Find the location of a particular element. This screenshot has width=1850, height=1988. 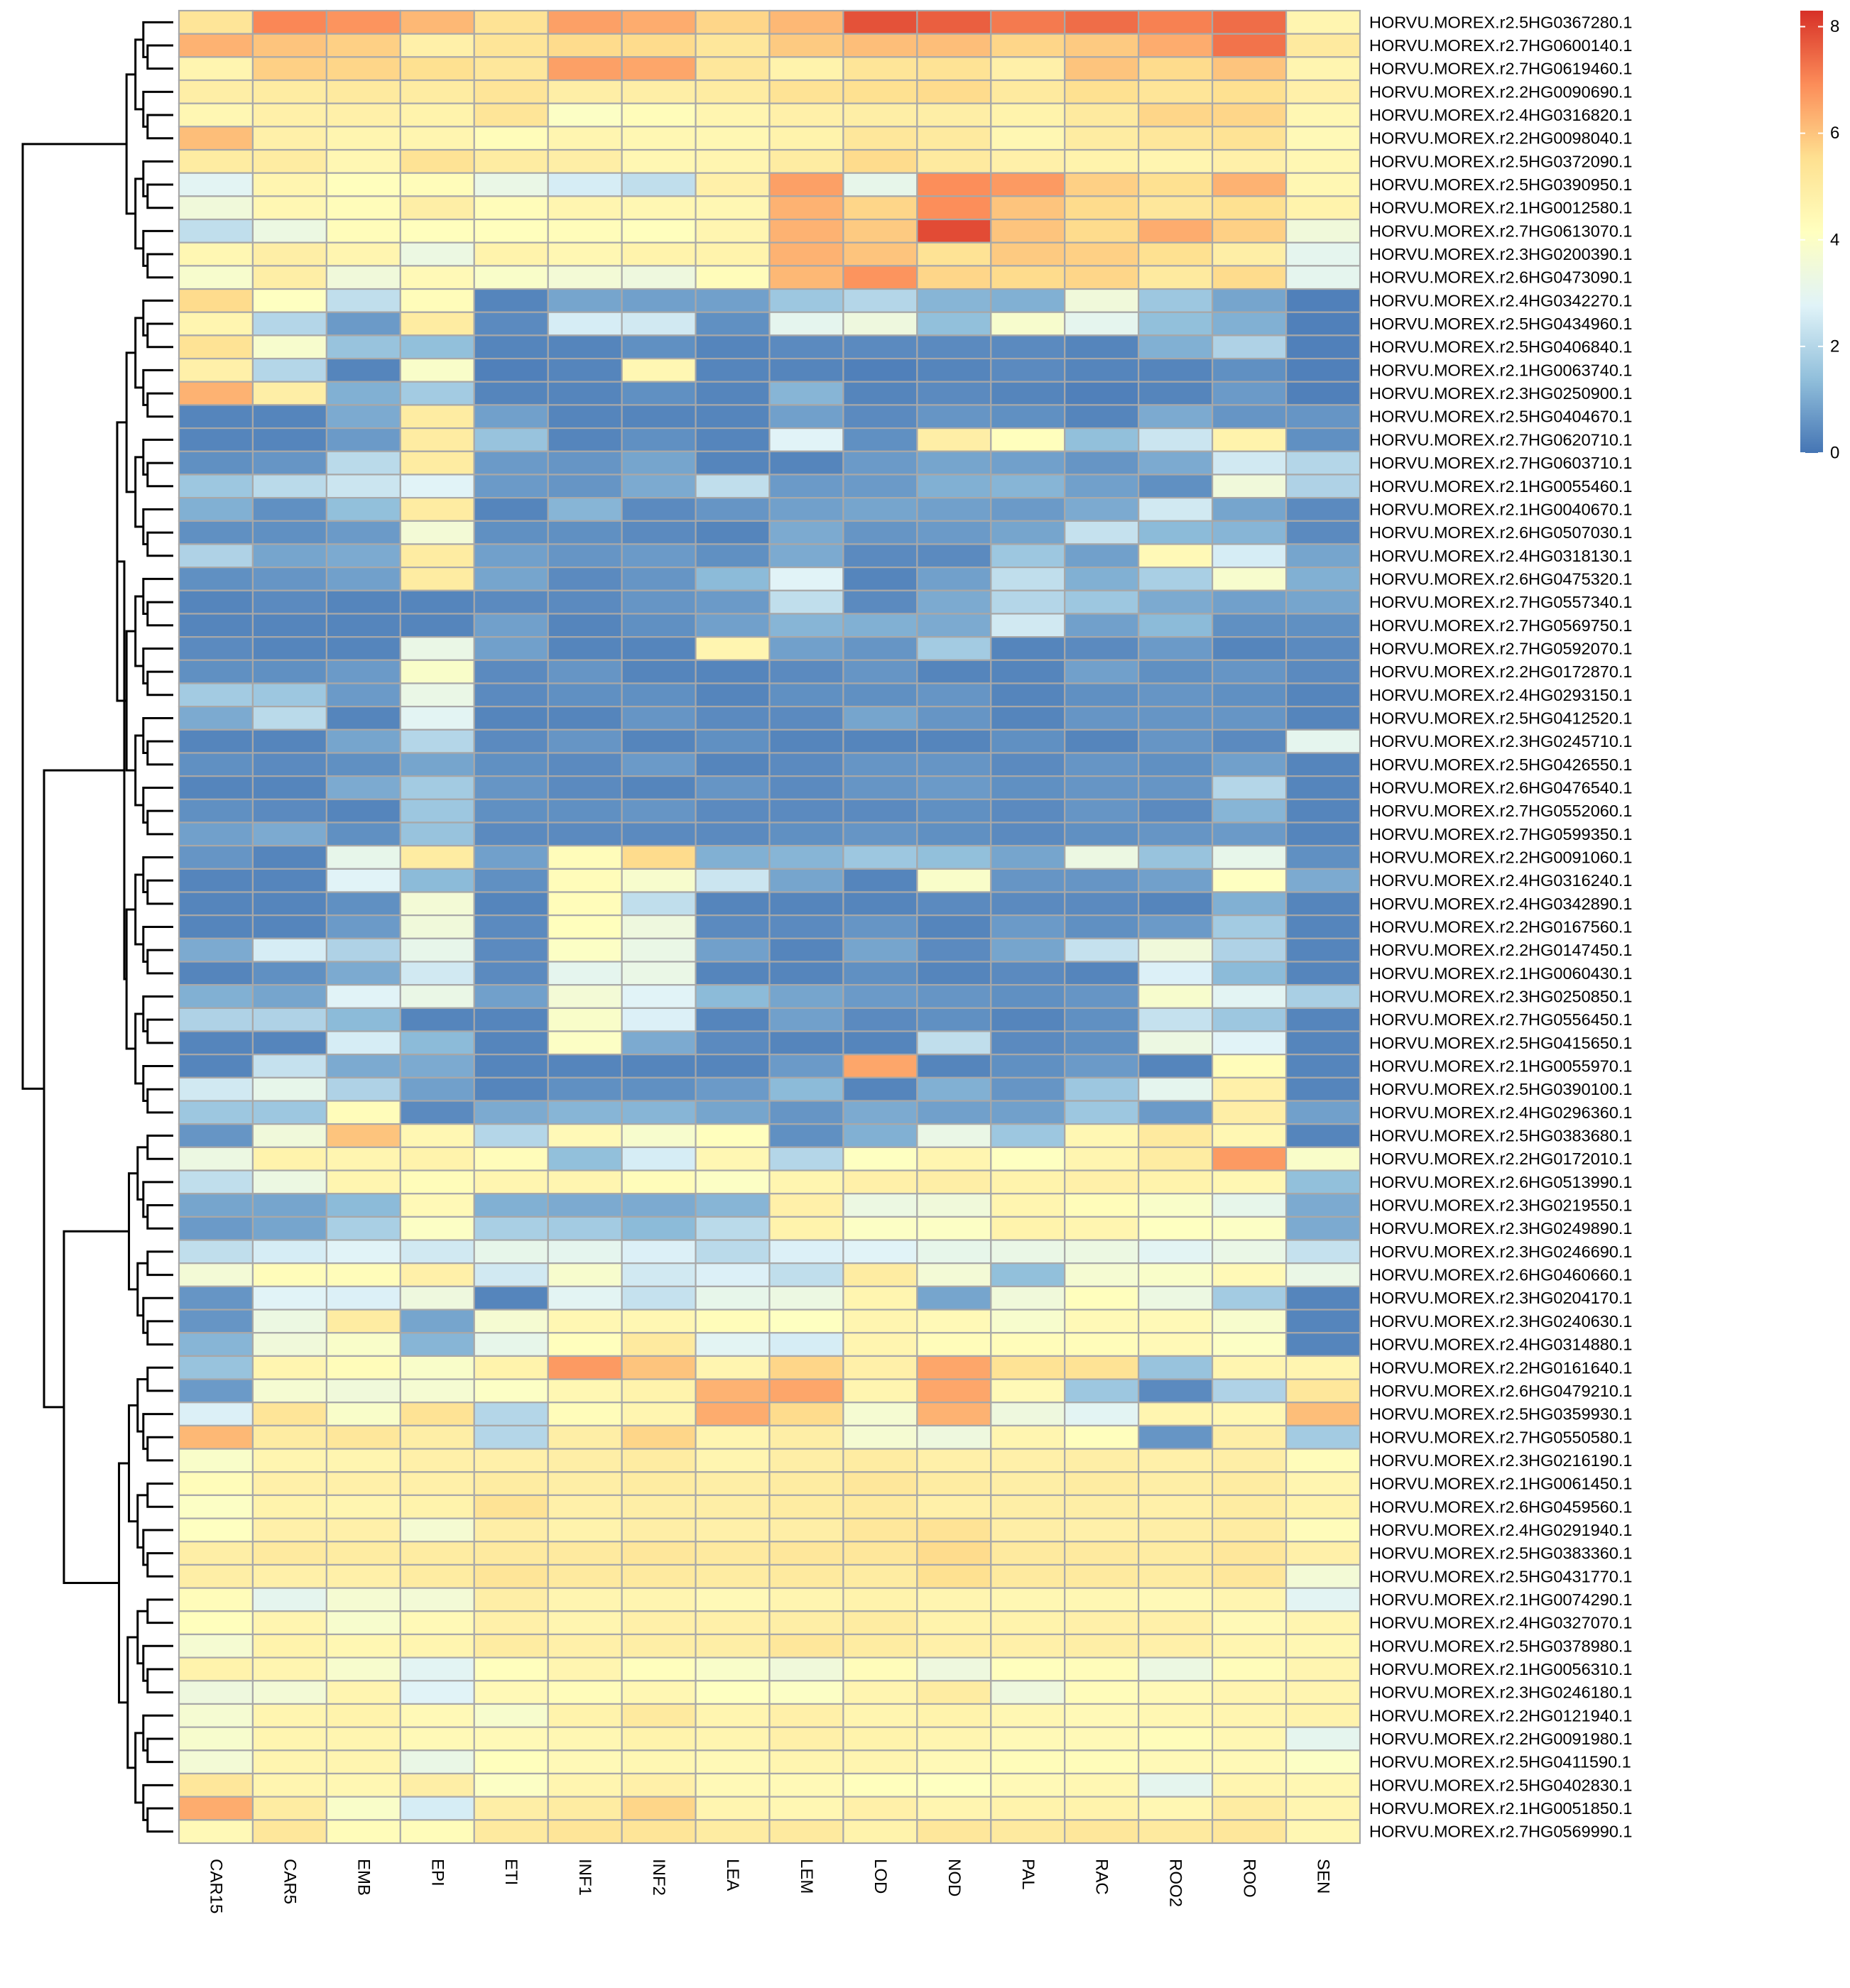

row-label: HORVU.MOREX.r2.4HG0293150.1 is located at coordinates (1501, 695).